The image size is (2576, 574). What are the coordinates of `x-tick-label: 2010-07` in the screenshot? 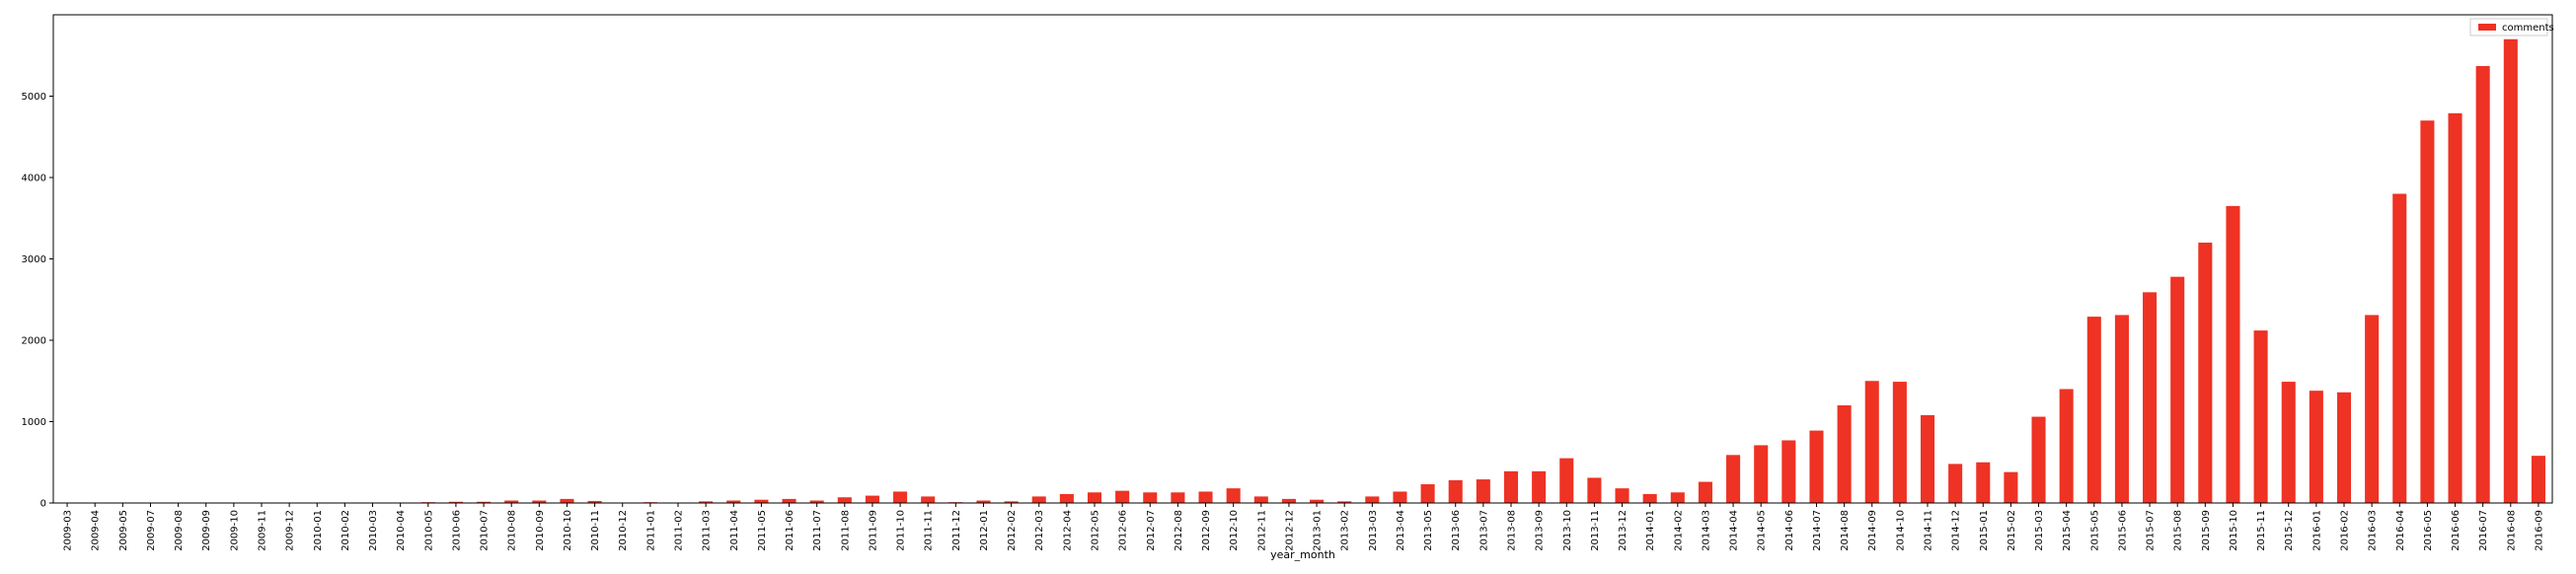 It's located at (486, 531).